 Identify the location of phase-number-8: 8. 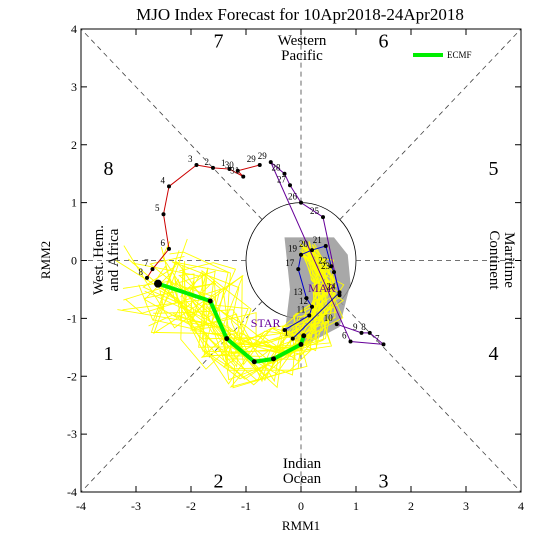
(109, 169).